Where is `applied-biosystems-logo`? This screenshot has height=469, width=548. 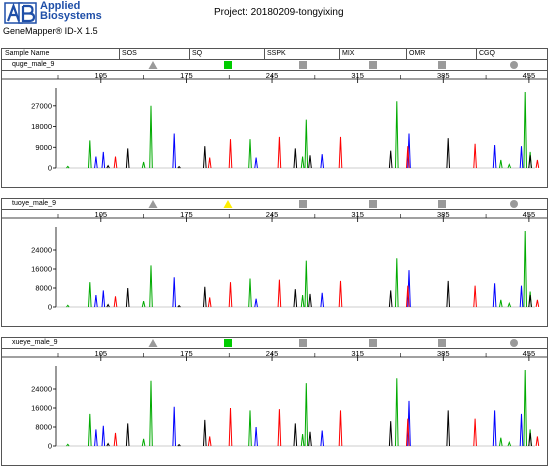
applied-biosystems-logo is located at coordinates (20, 13).